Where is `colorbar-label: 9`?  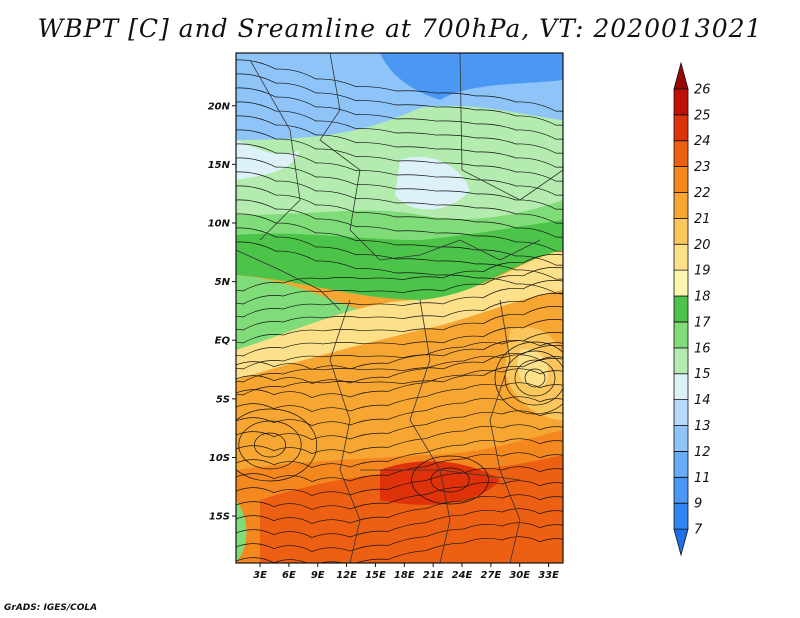
colorbar-label: 9 is located at coordinates (698, 504).